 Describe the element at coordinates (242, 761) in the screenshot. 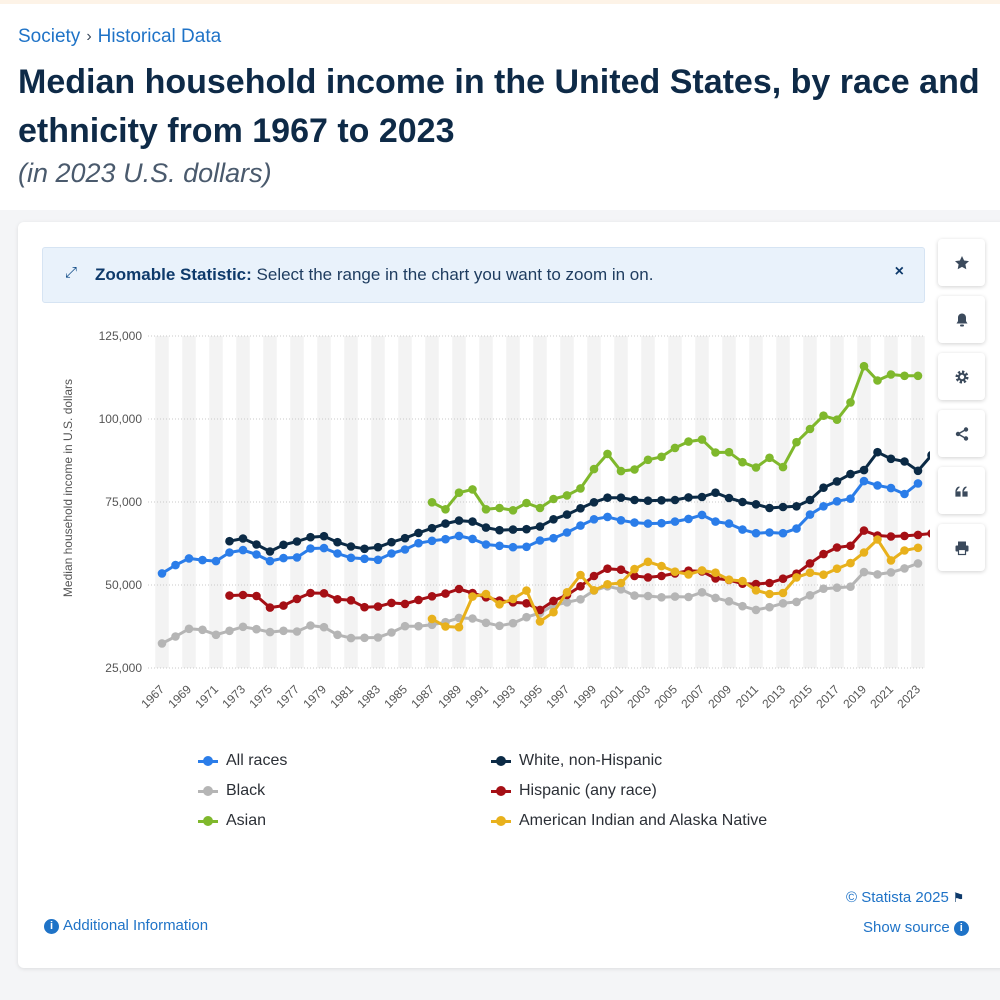

I see `legend-item-all-races: All races` at that location.